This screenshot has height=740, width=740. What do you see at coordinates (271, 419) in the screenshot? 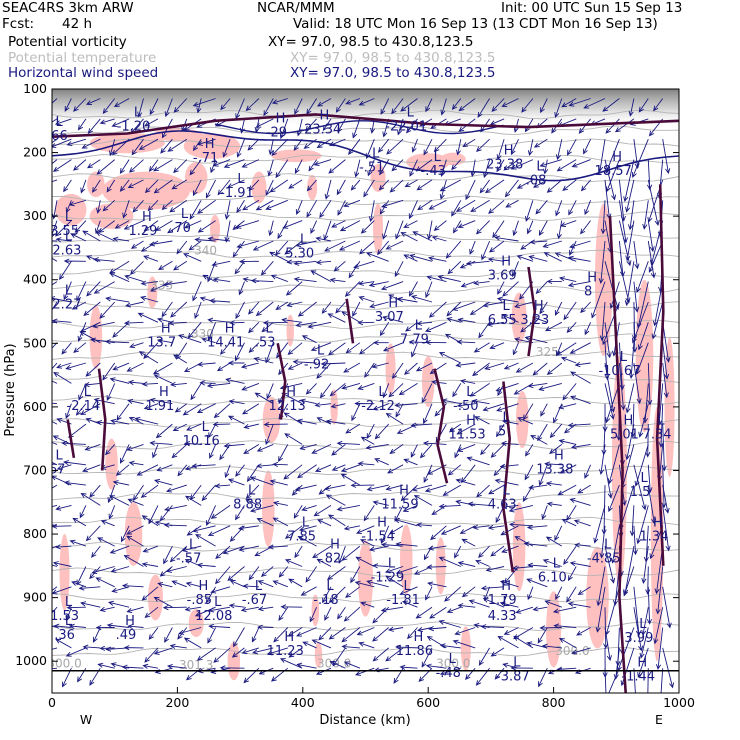
I see `pv-fill-region` at bounding box center [271, 419].